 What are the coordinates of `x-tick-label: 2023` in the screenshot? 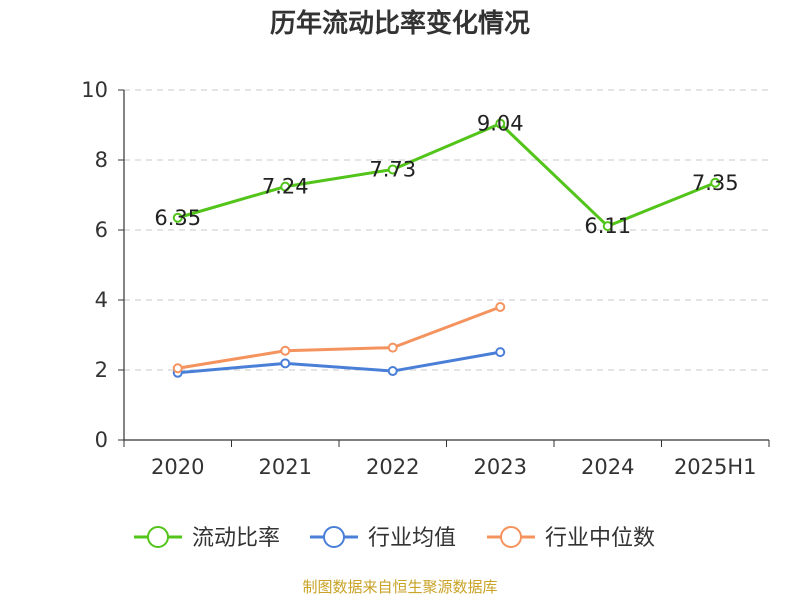 It's located at (500, 467).